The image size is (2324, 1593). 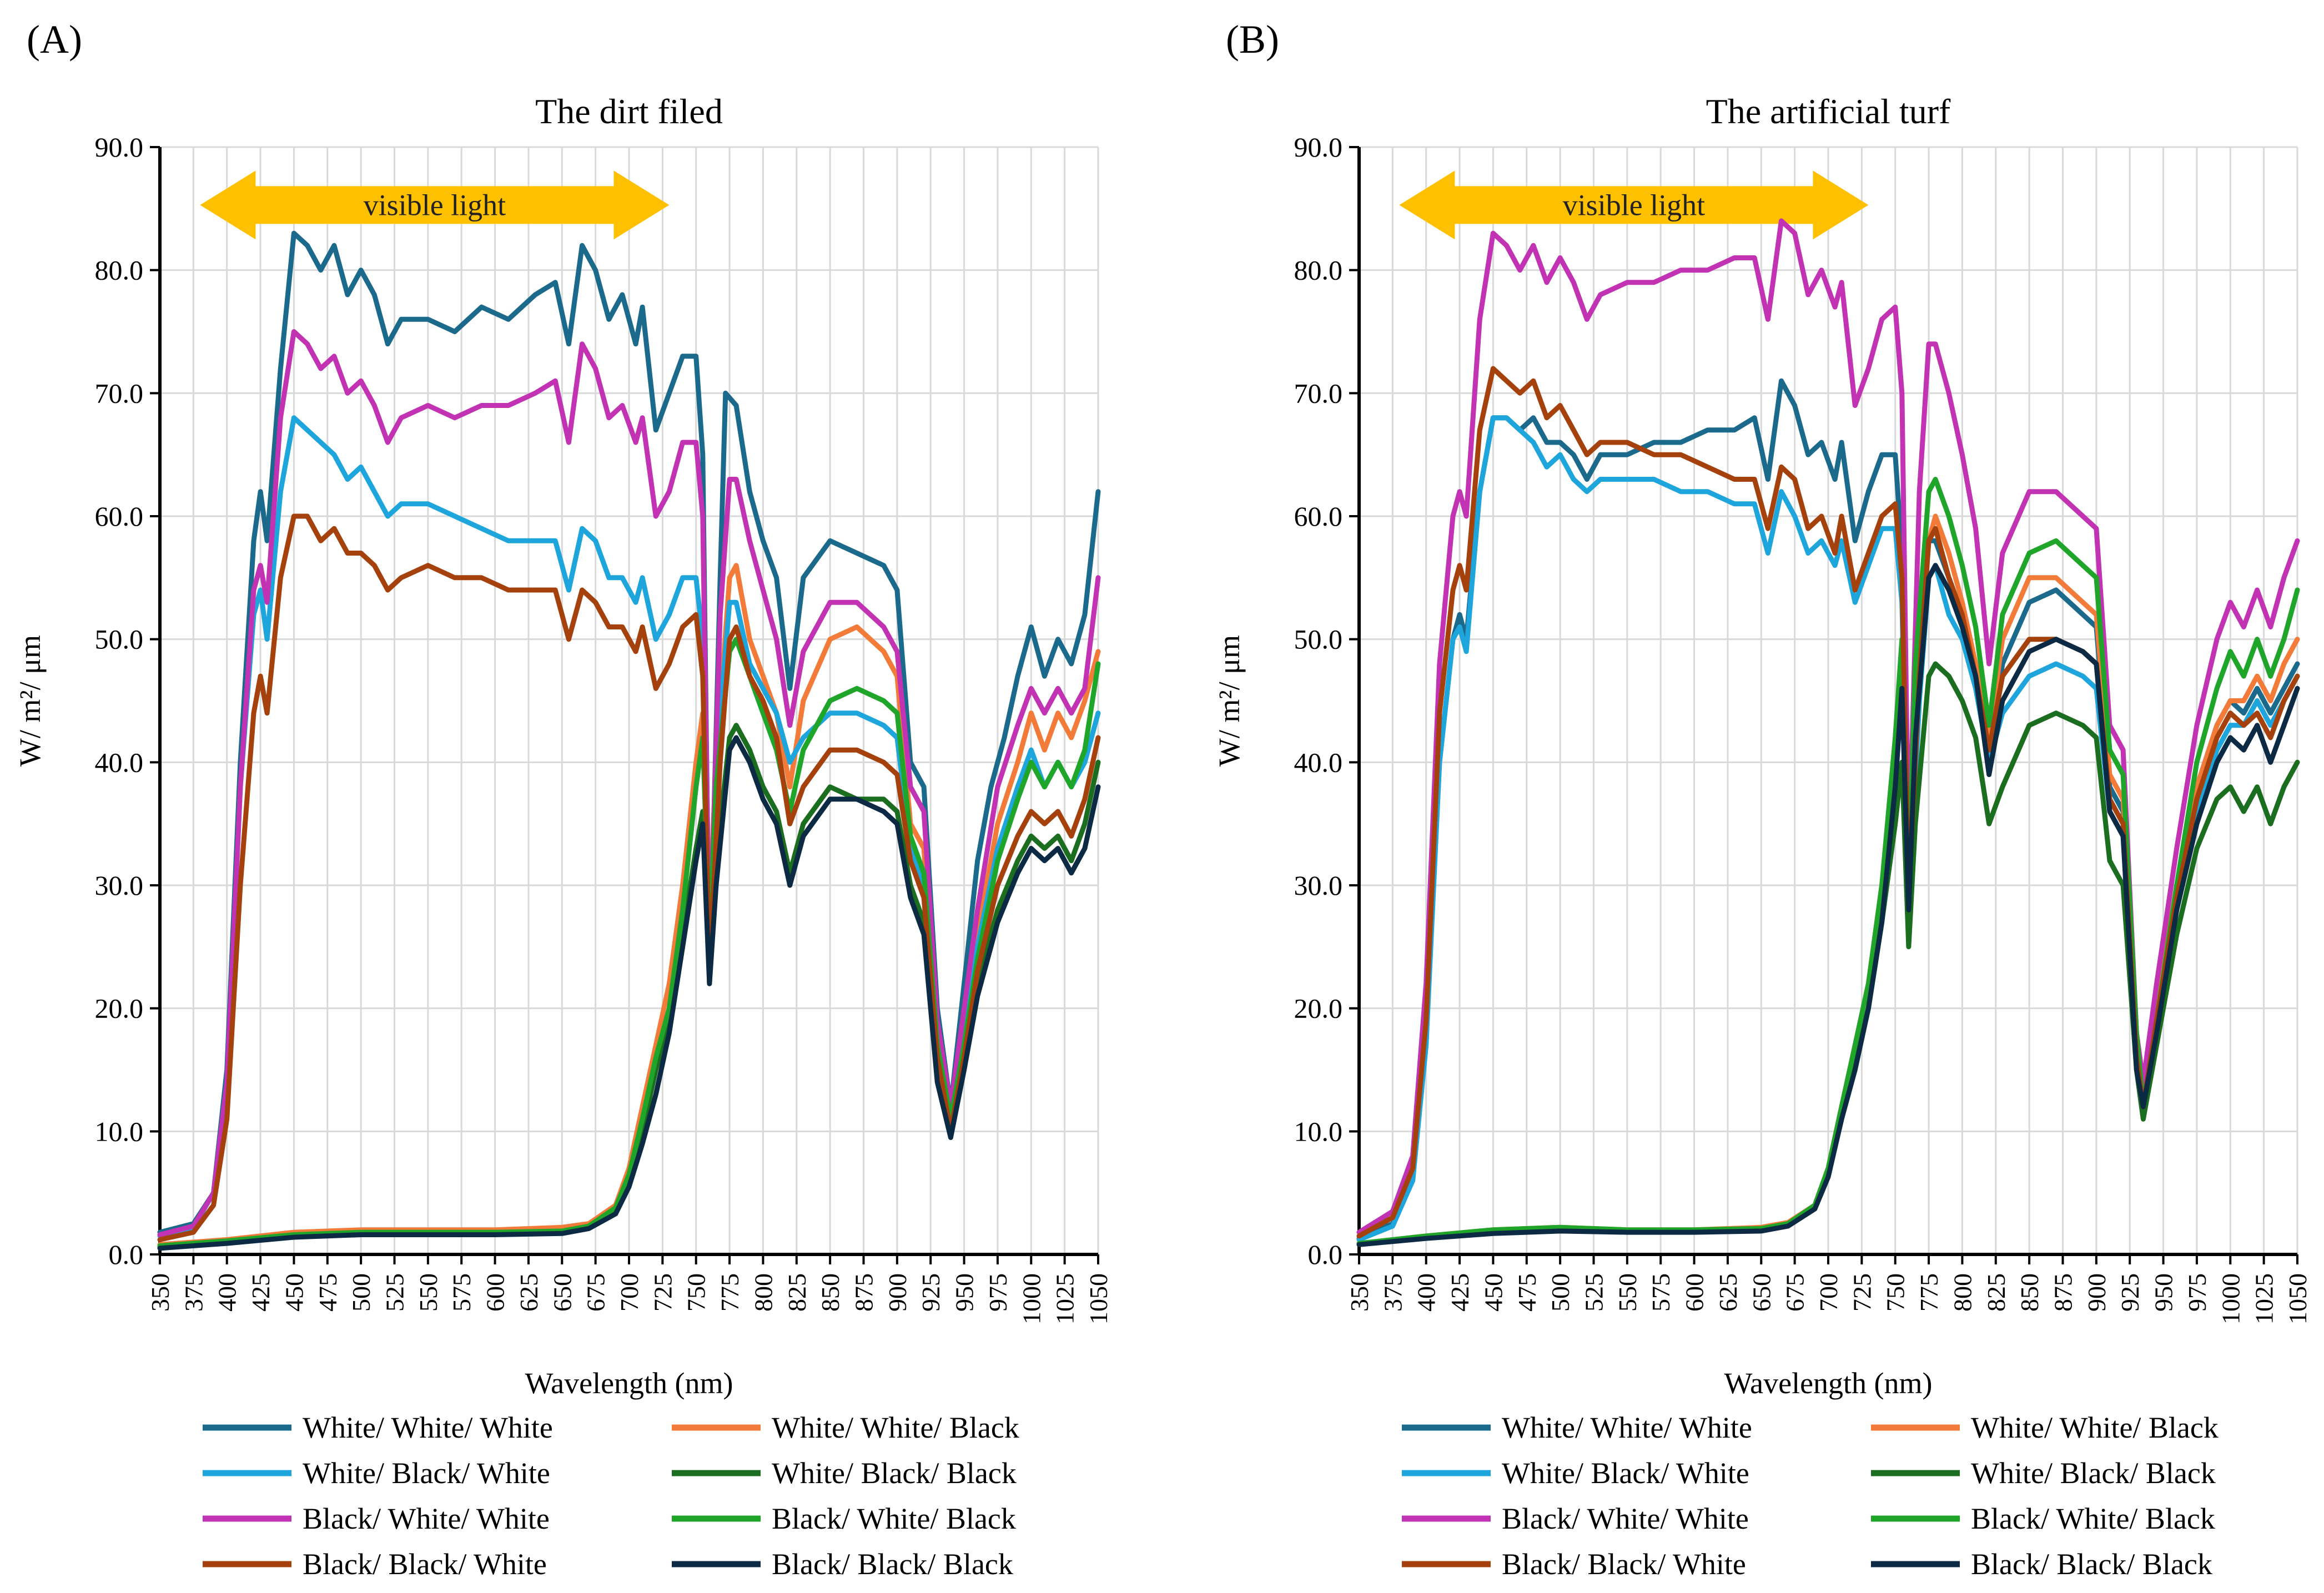 What do you see at coordinates (629, 111) in the screenshot?
I see `chart-title: The dirt filed` at bounding box center [629, 111].